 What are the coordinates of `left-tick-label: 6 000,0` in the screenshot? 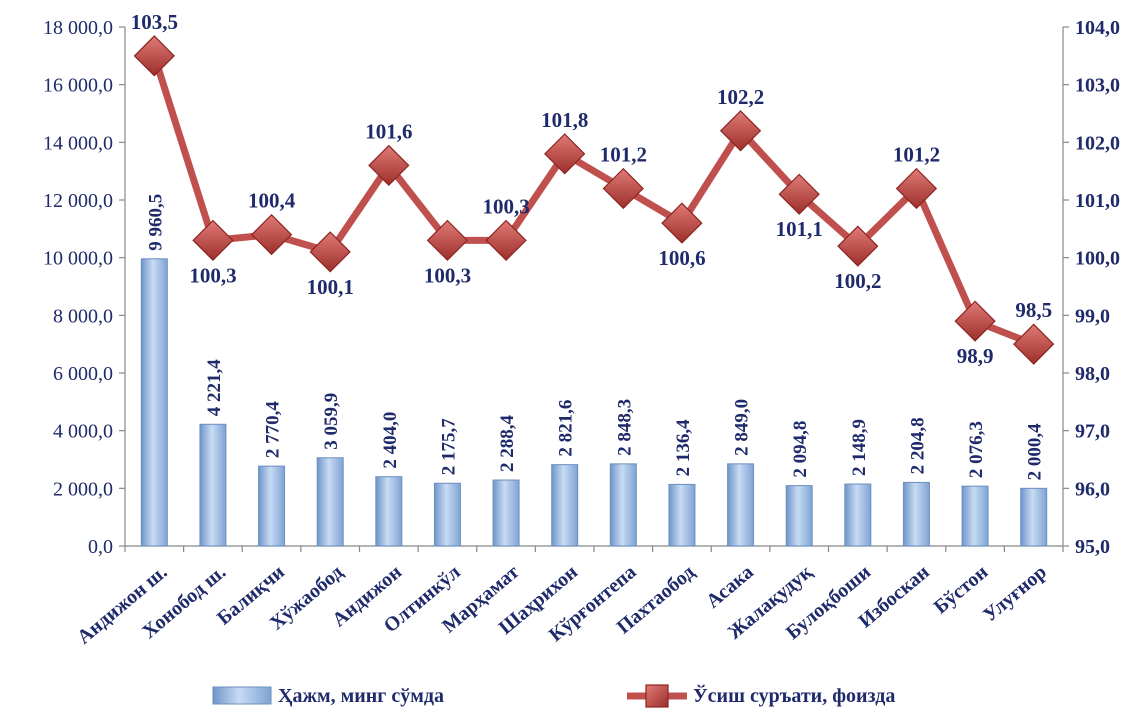 It's located at (83, 374).